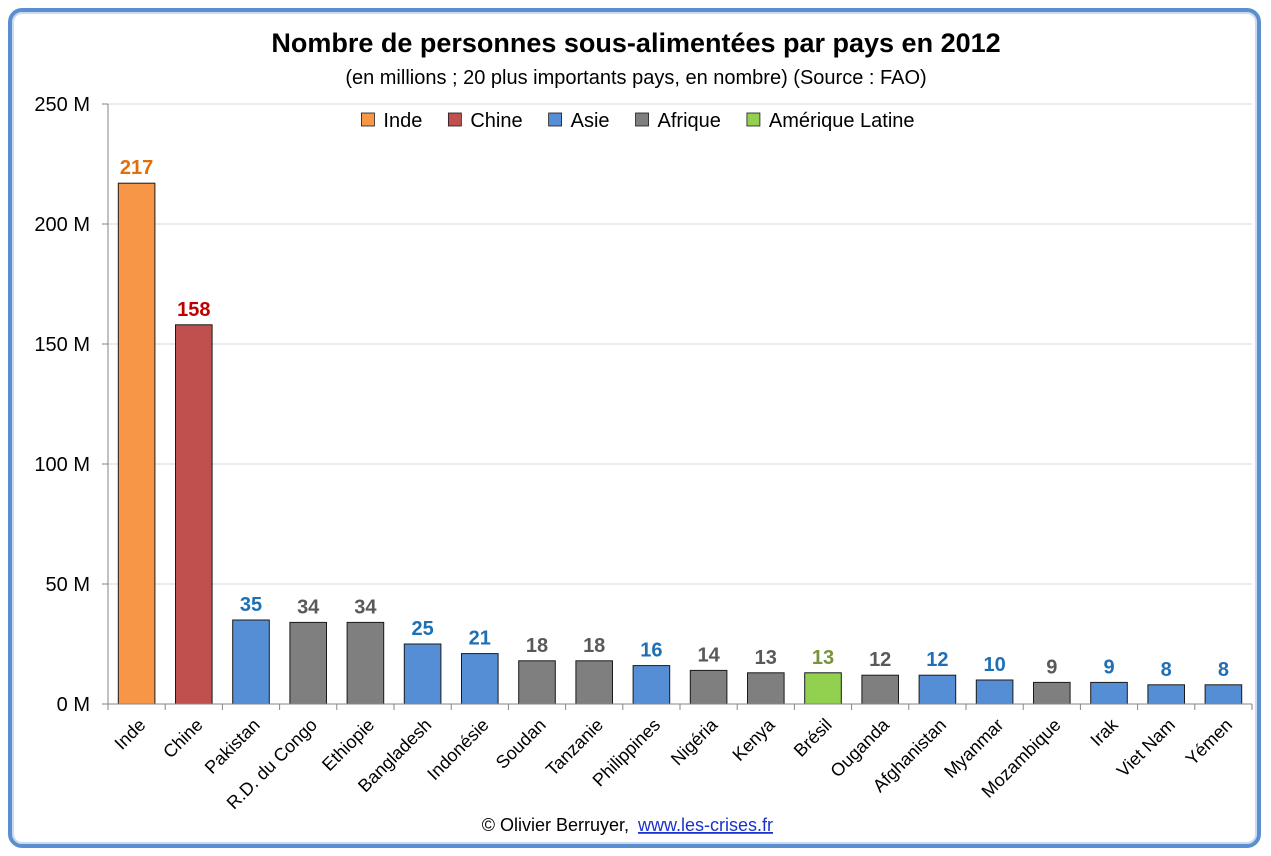 This screenshot has height=856, width=1271. I want to click on x-tick-label: Kenya, so click(753, 739).